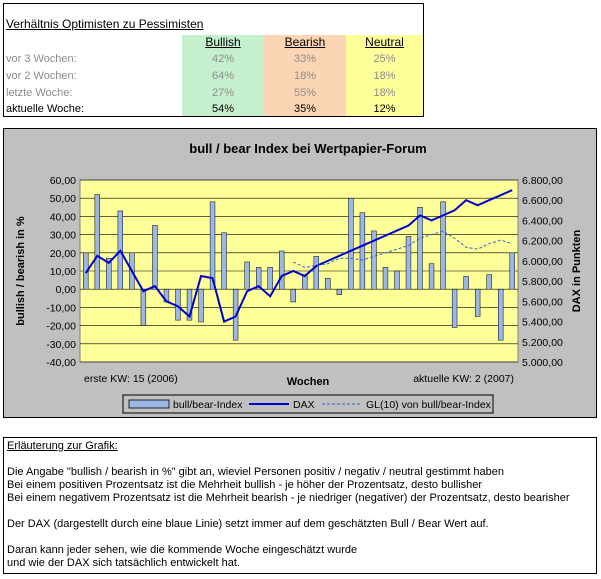 The height and width of the screenshot is (579, 601). I want to click on row-label-current: aktuelle Woche:, so click(45, 109).